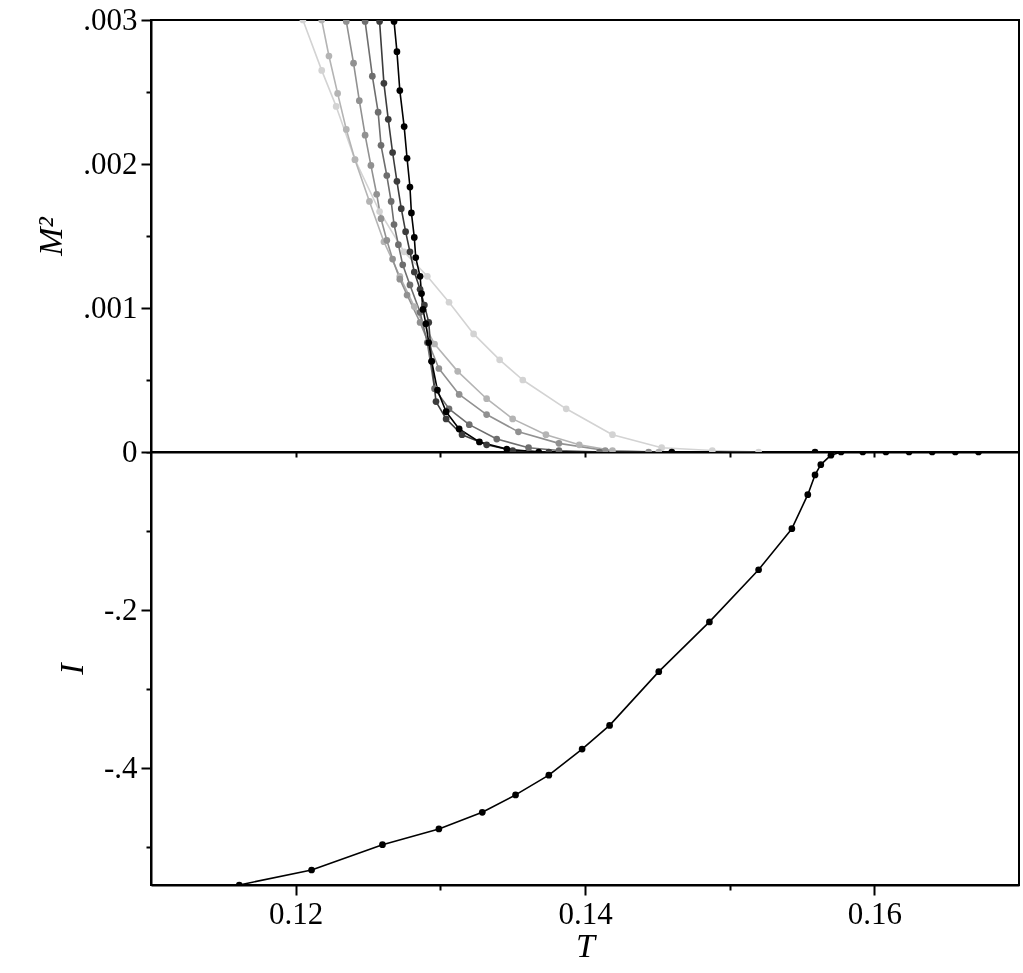 The image size is (1023, 973). I want to click on y-tick-label: .001, so click(110, 307).